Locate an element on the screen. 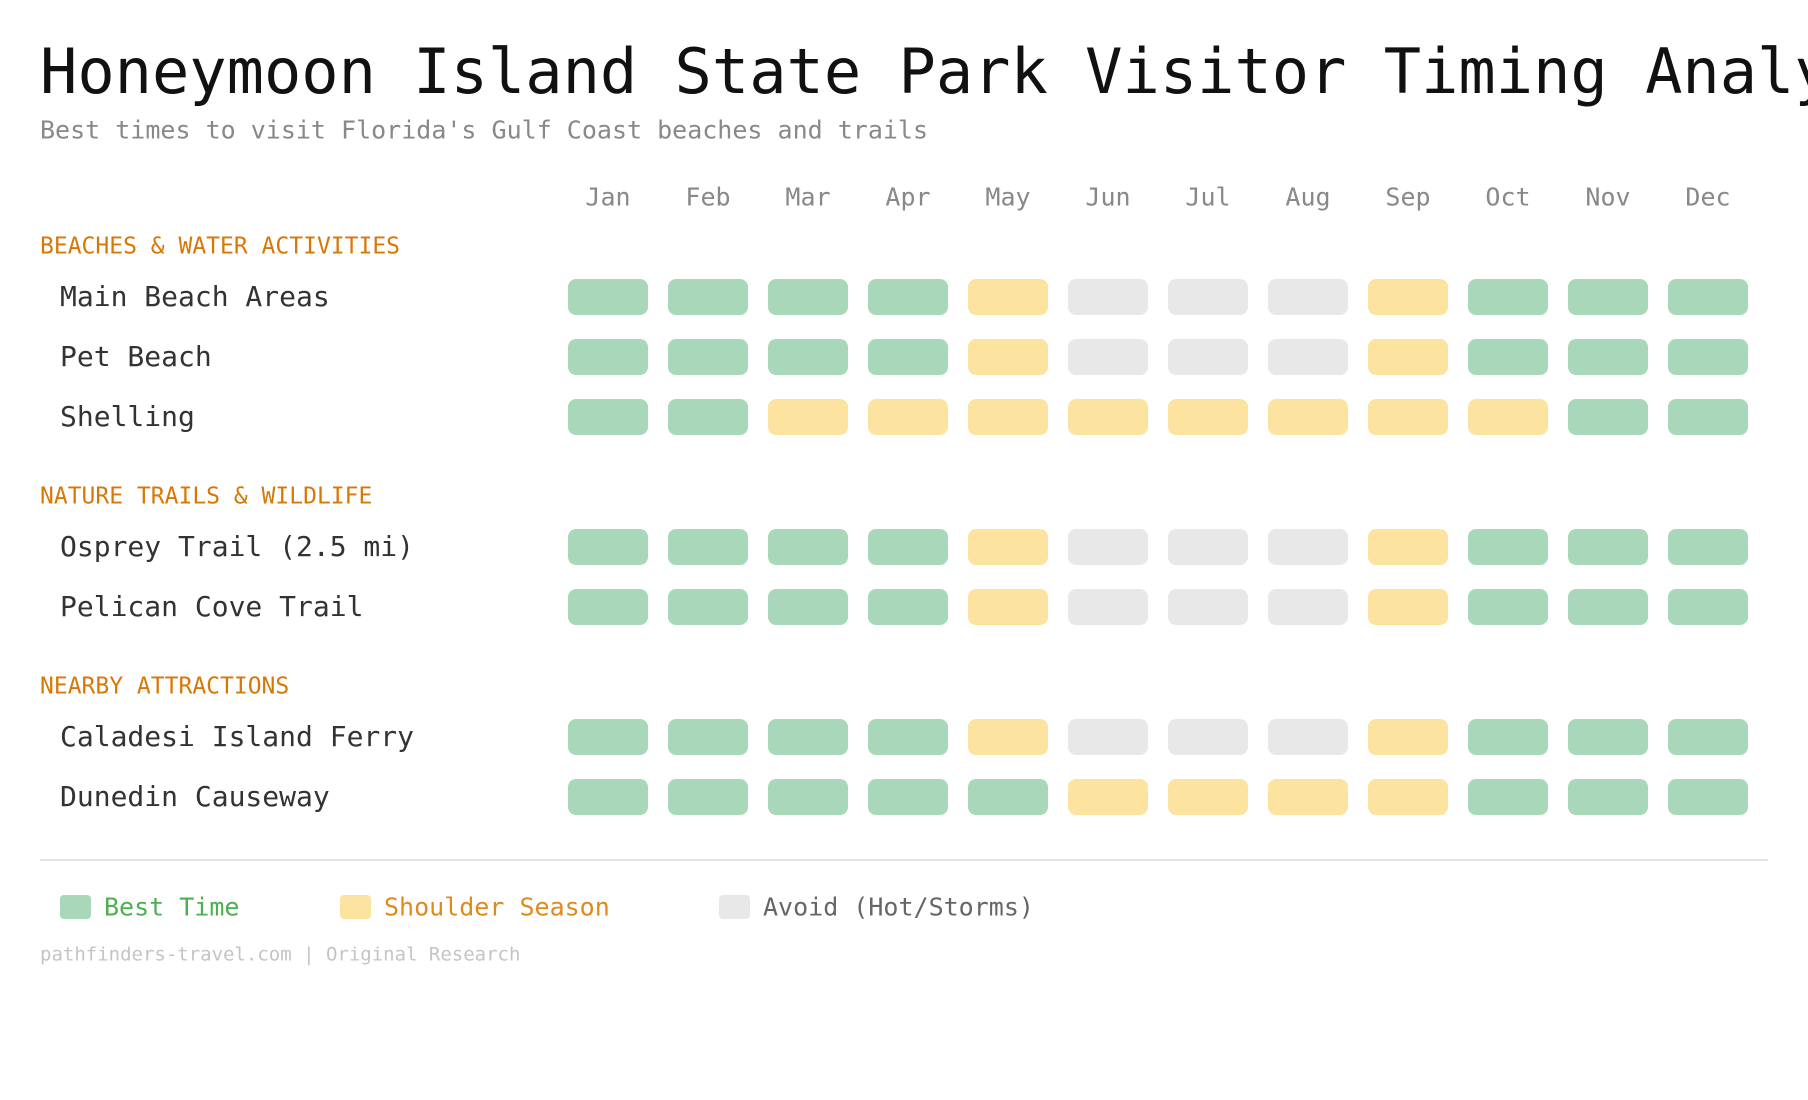 The width and height of the screenshot is (1808, 1100). section-title: BEACHES & WATER ACTIVITIES is located at coordinates (220, 246).